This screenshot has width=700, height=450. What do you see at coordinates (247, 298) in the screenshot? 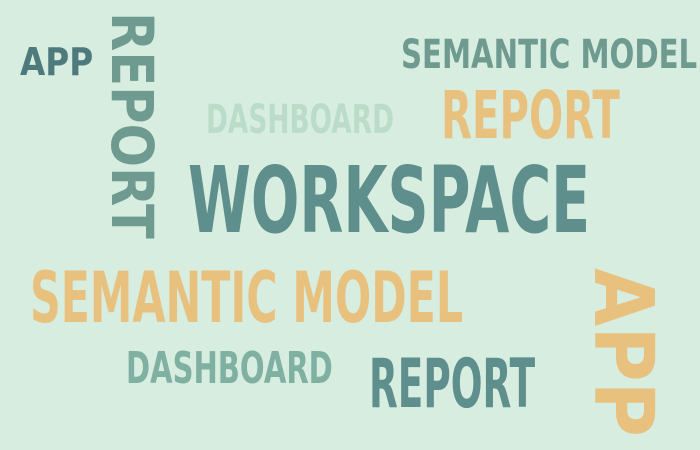
I see `word-semantic-model-bottom: SEMANTIC MODEL` at bounding box center [247, 298].